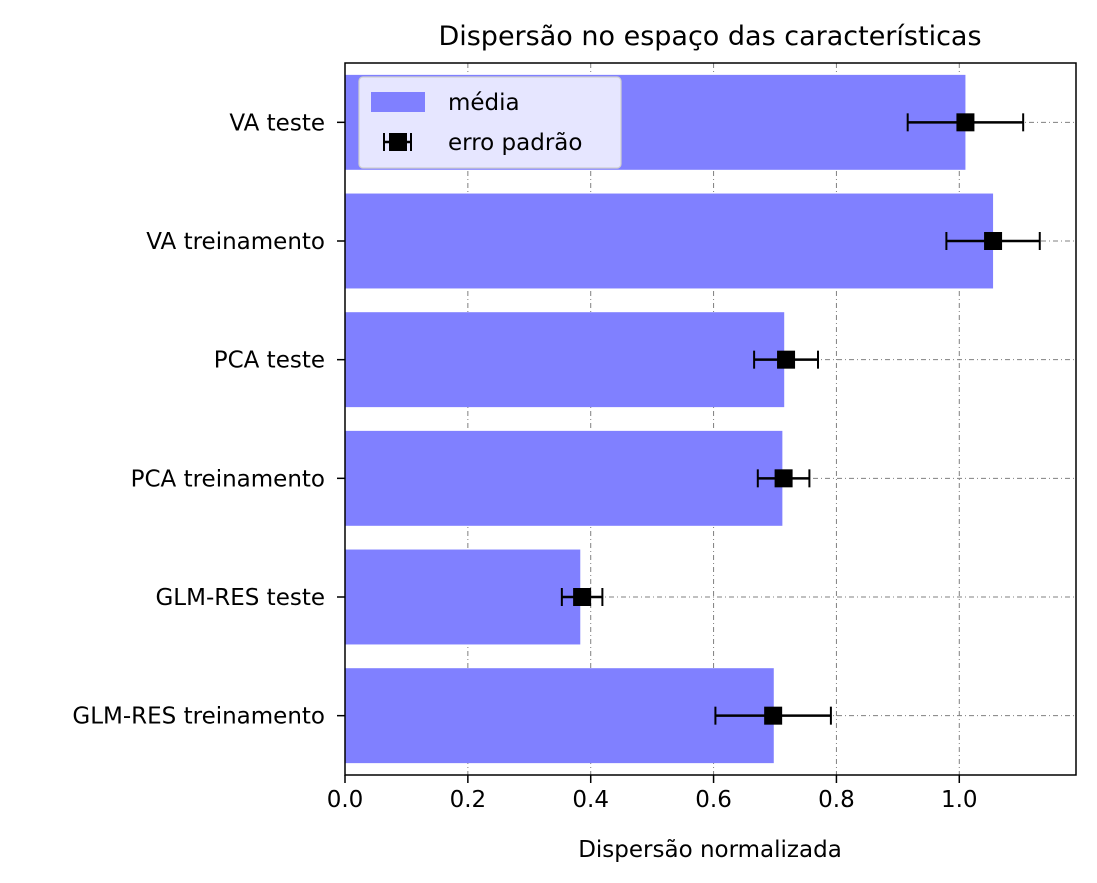  What do you see at coordinates (710, 850) in the screenshot?
I see `x-axis-label: Dispersão normalizada` at bounding box center [710, 850].